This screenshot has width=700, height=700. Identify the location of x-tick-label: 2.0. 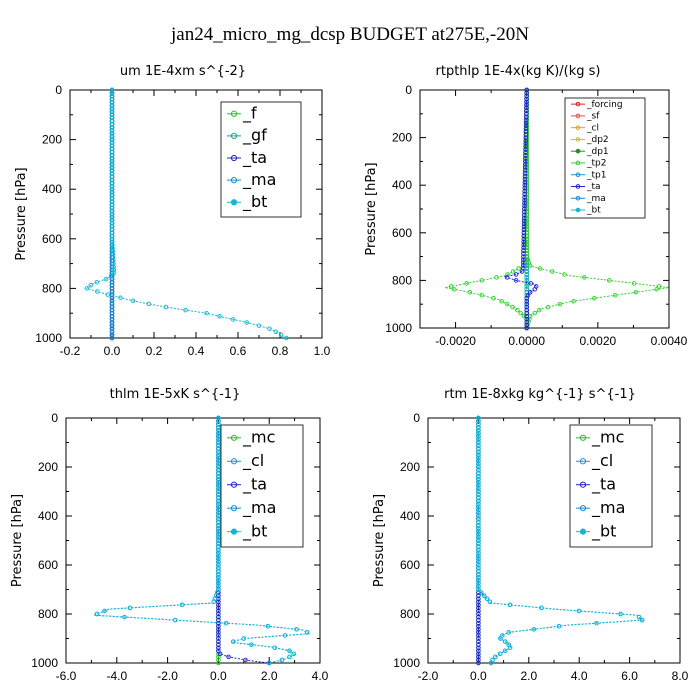
(528, 676).